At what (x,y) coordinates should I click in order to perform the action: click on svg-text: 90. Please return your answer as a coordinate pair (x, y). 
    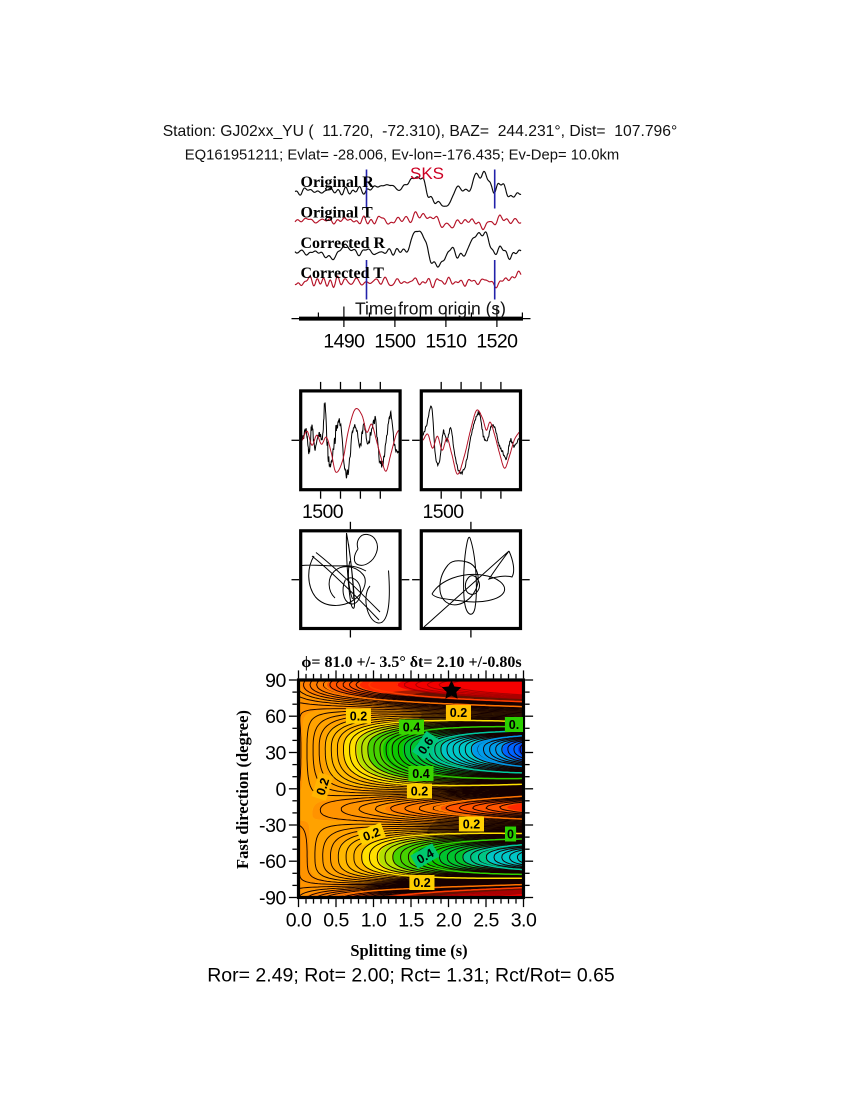
    Looking at the image, I should click on (275, 681).